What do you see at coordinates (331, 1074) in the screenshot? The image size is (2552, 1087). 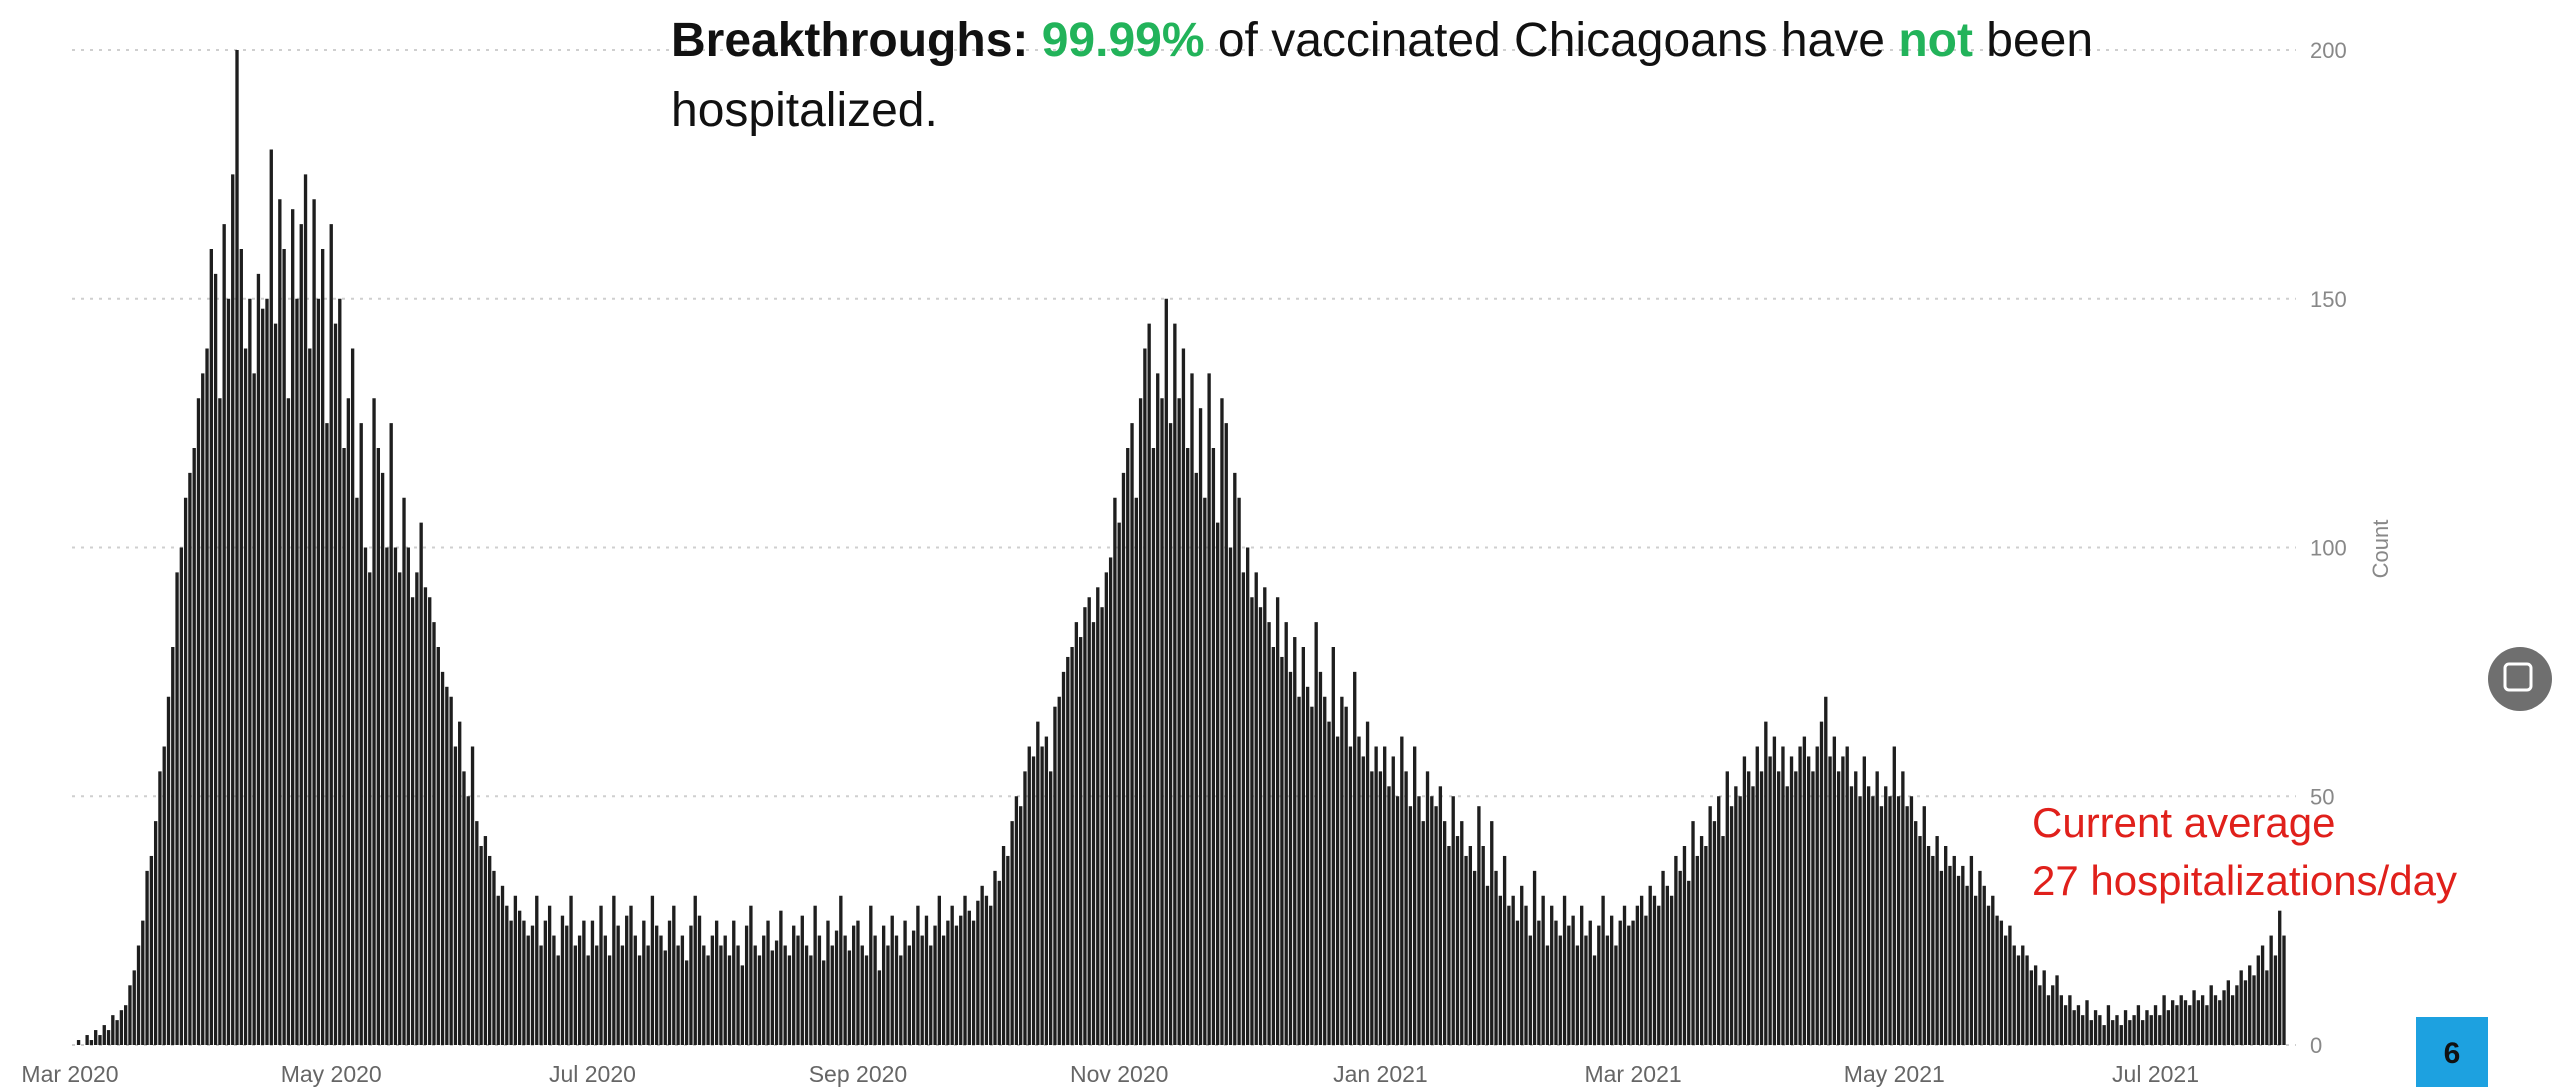 I see `x-tick-label: May 2020` at bounding box center [331, 1074].